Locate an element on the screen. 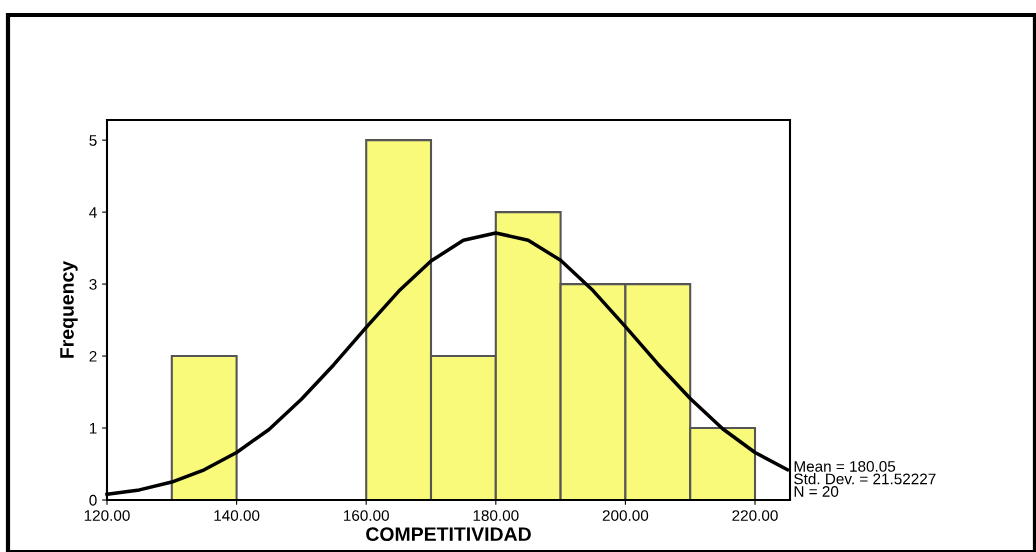  x-tick-label: 200.00 is located at coordinates (625, 515).